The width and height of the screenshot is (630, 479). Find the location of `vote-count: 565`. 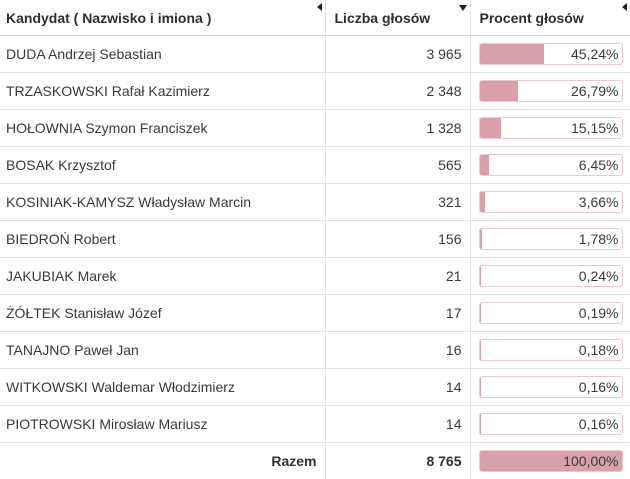

vote-count: 565 is located at coordinates (398, 165).